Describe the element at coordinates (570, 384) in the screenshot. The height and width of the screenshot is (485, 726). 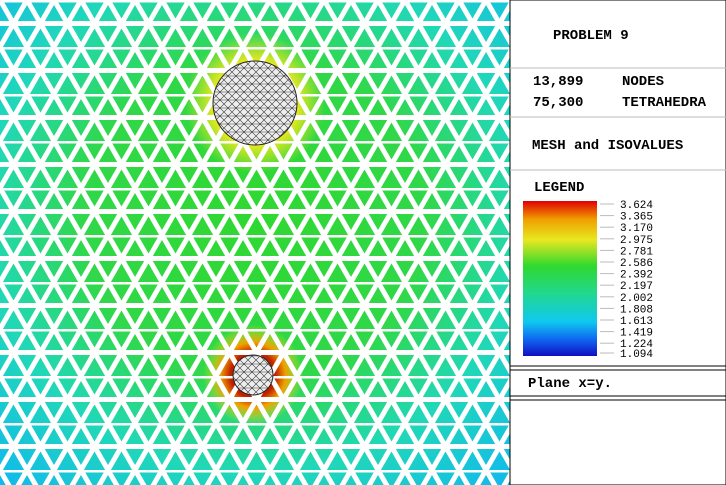
I see `plane: Plane x=y.` at that location.